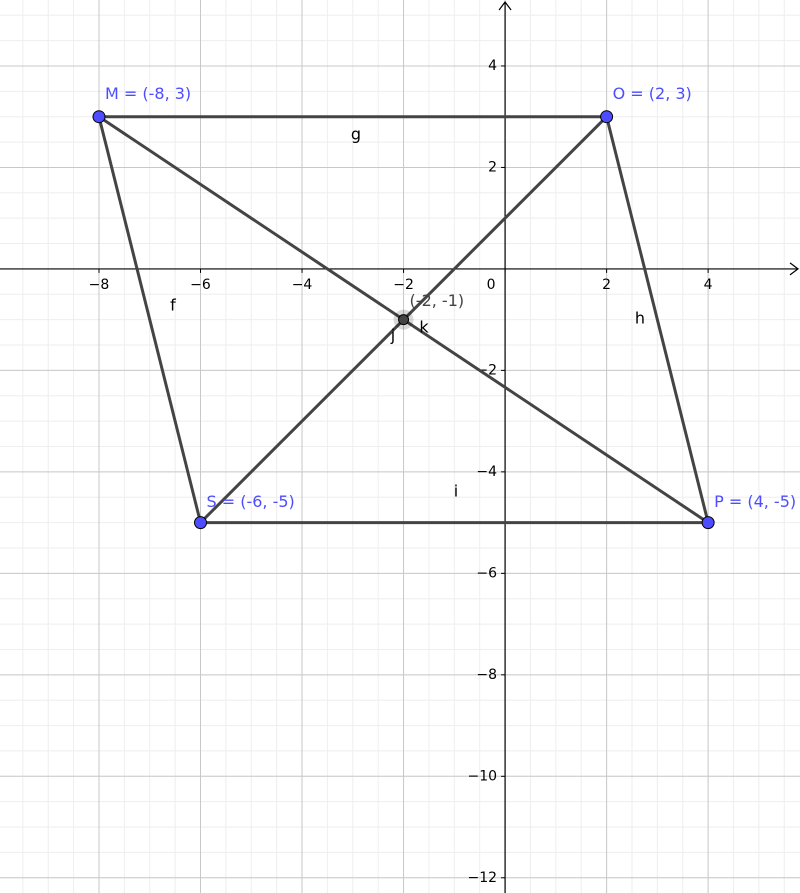 This screenshot has width=800, height=893. What do you see at coordinates (200, 285) in the screenshot?
I see `x-tick-label: −6` at bounding box center [200, 285].